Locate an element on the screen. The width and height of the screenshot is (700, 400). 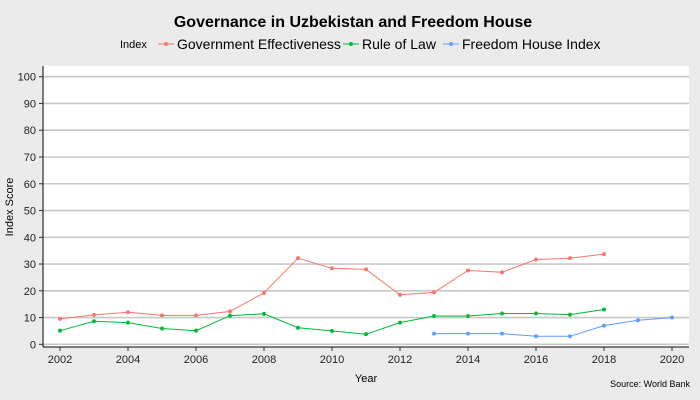
legend-item: Government Effectiveness is located at coordinates (249, 44).